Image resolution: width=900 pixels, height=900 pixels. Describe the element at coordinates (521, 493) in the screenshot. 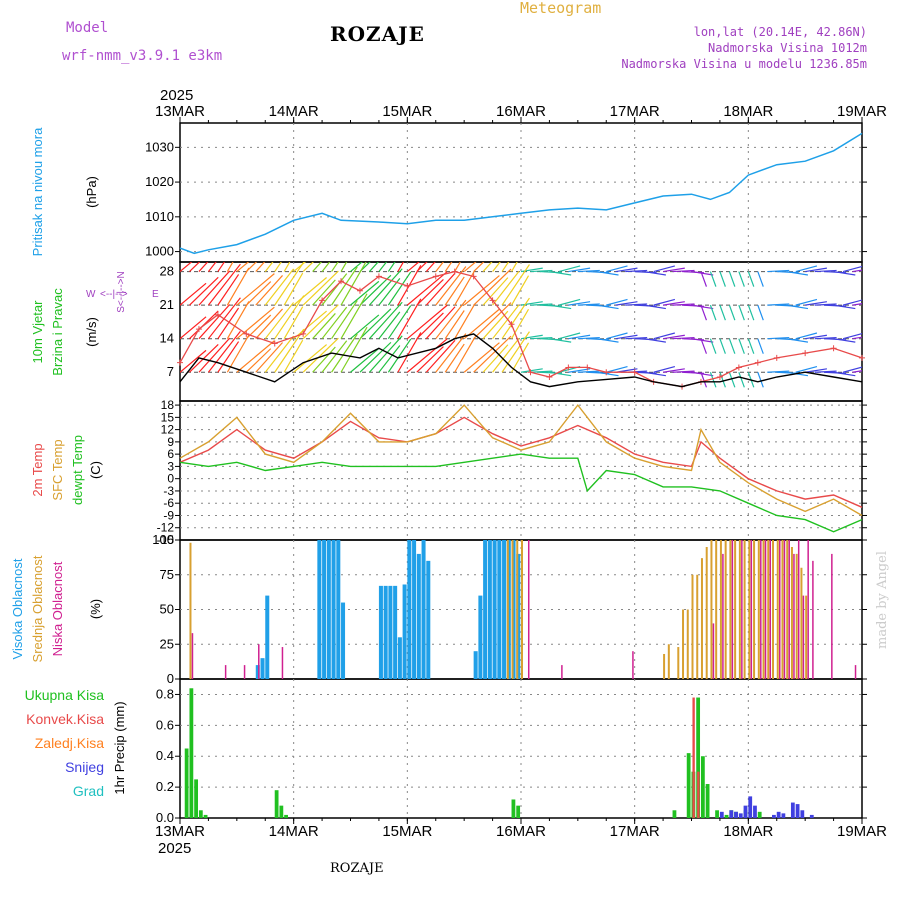

I see `dewpoint-line` at that location.